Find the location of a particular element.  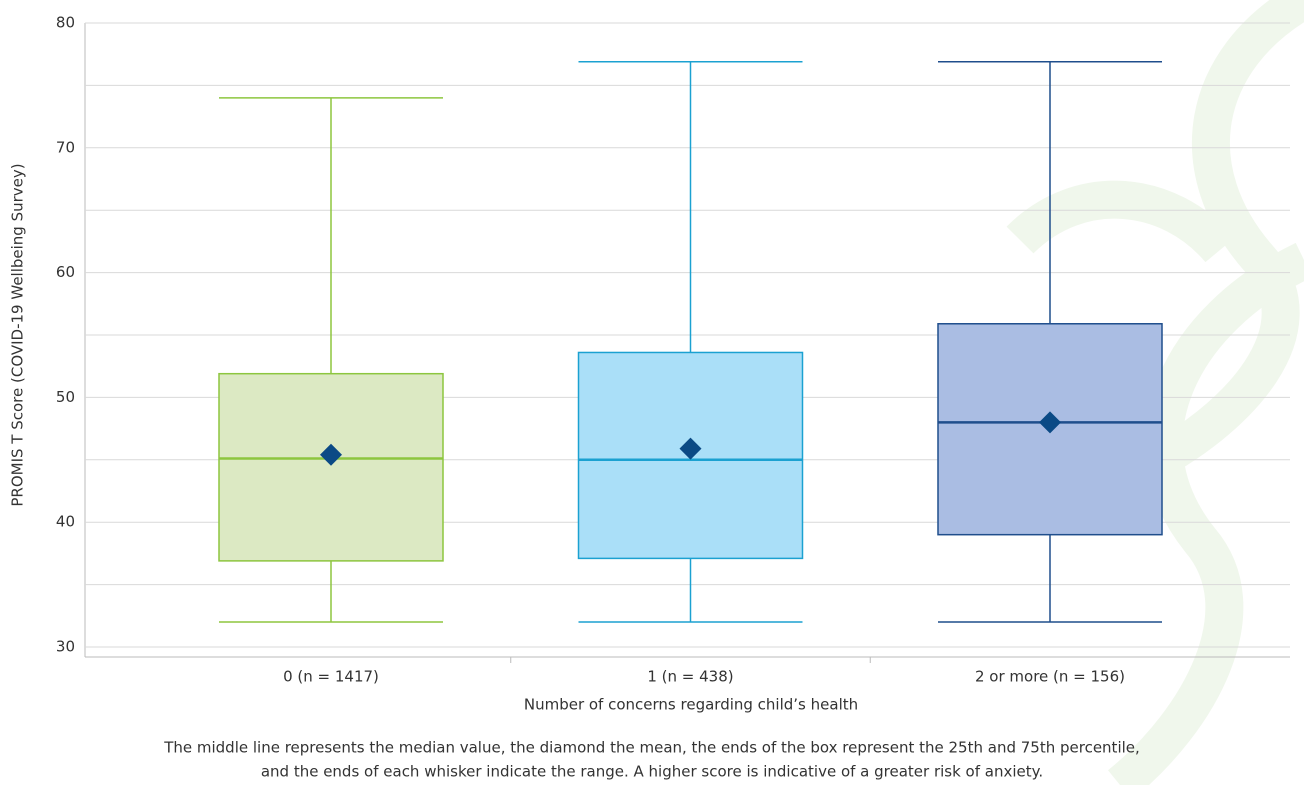

y-tick-label: 80 is located at coordinates (65, 23).